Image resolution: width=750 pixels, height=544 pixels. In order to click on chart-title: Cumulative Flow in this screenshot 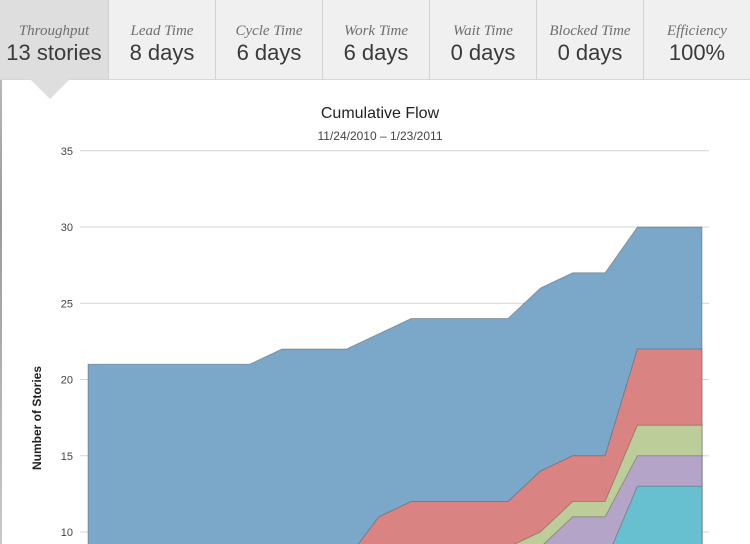, I will do `click(380, 113)`.